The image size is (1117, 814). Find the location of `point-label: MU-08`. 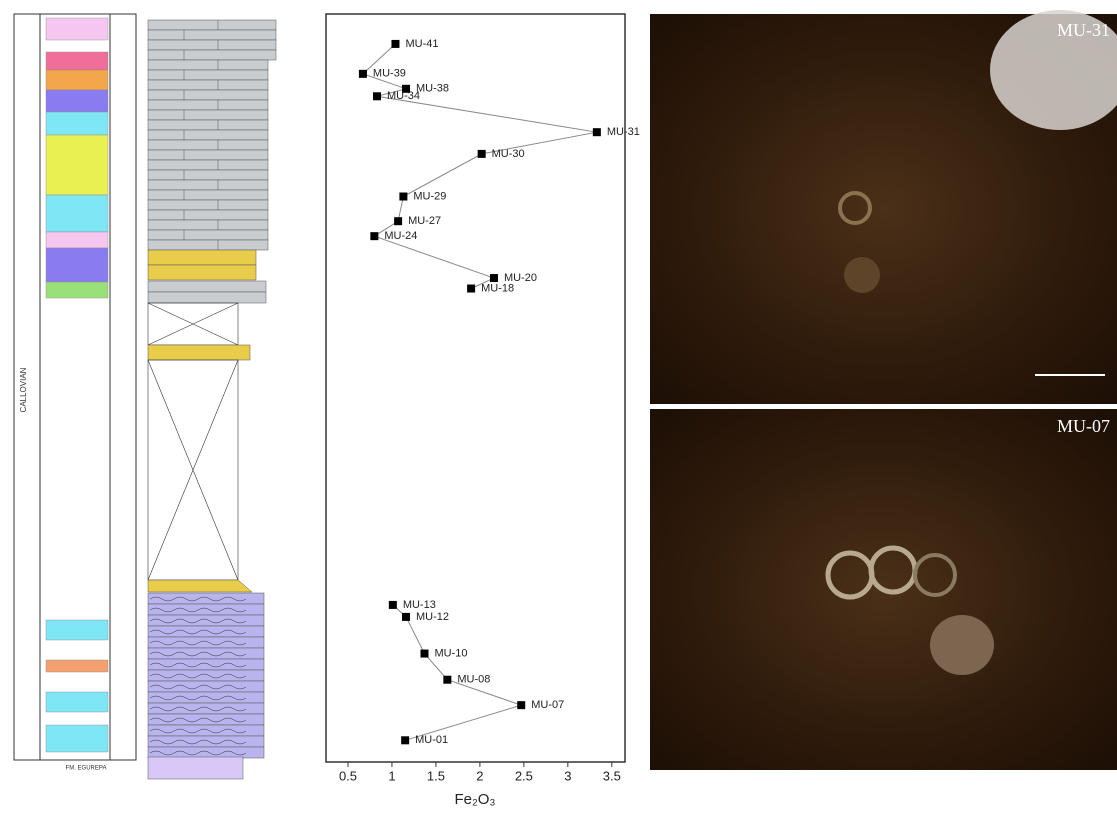

point-label: MU-08 is located at coordinates (473, 680).